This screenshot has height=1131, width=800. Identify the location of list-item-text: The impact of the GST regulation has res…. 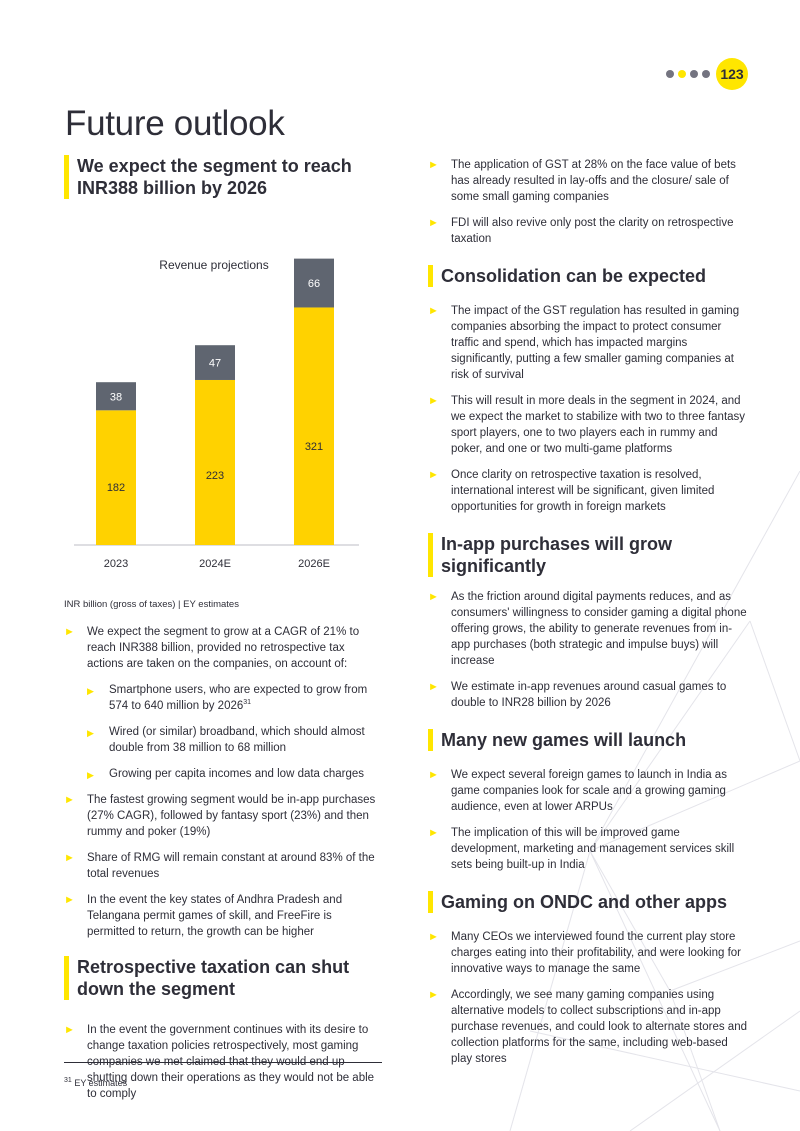
(595, 343).